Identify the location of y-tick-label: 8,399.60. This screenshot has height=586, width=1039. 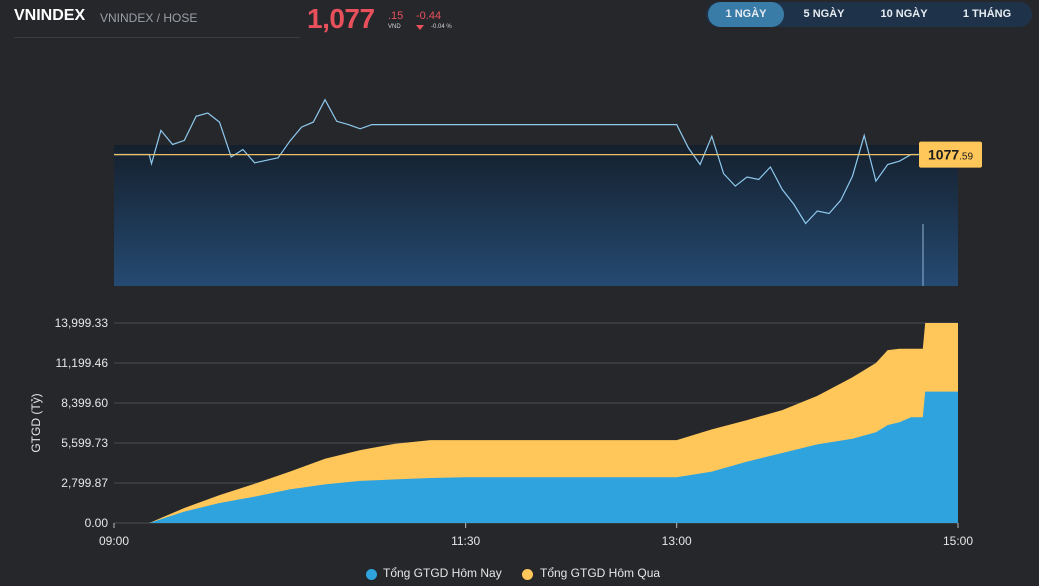
(84, 403).